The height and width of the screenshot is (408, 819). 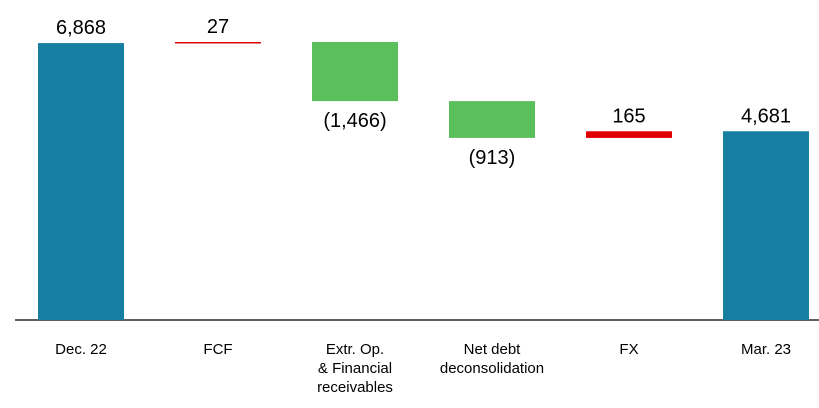 What do you see at coordinates (81, 28) in the screenshot?
I see `value-label: 6,868` at bounding box center [81, 28].